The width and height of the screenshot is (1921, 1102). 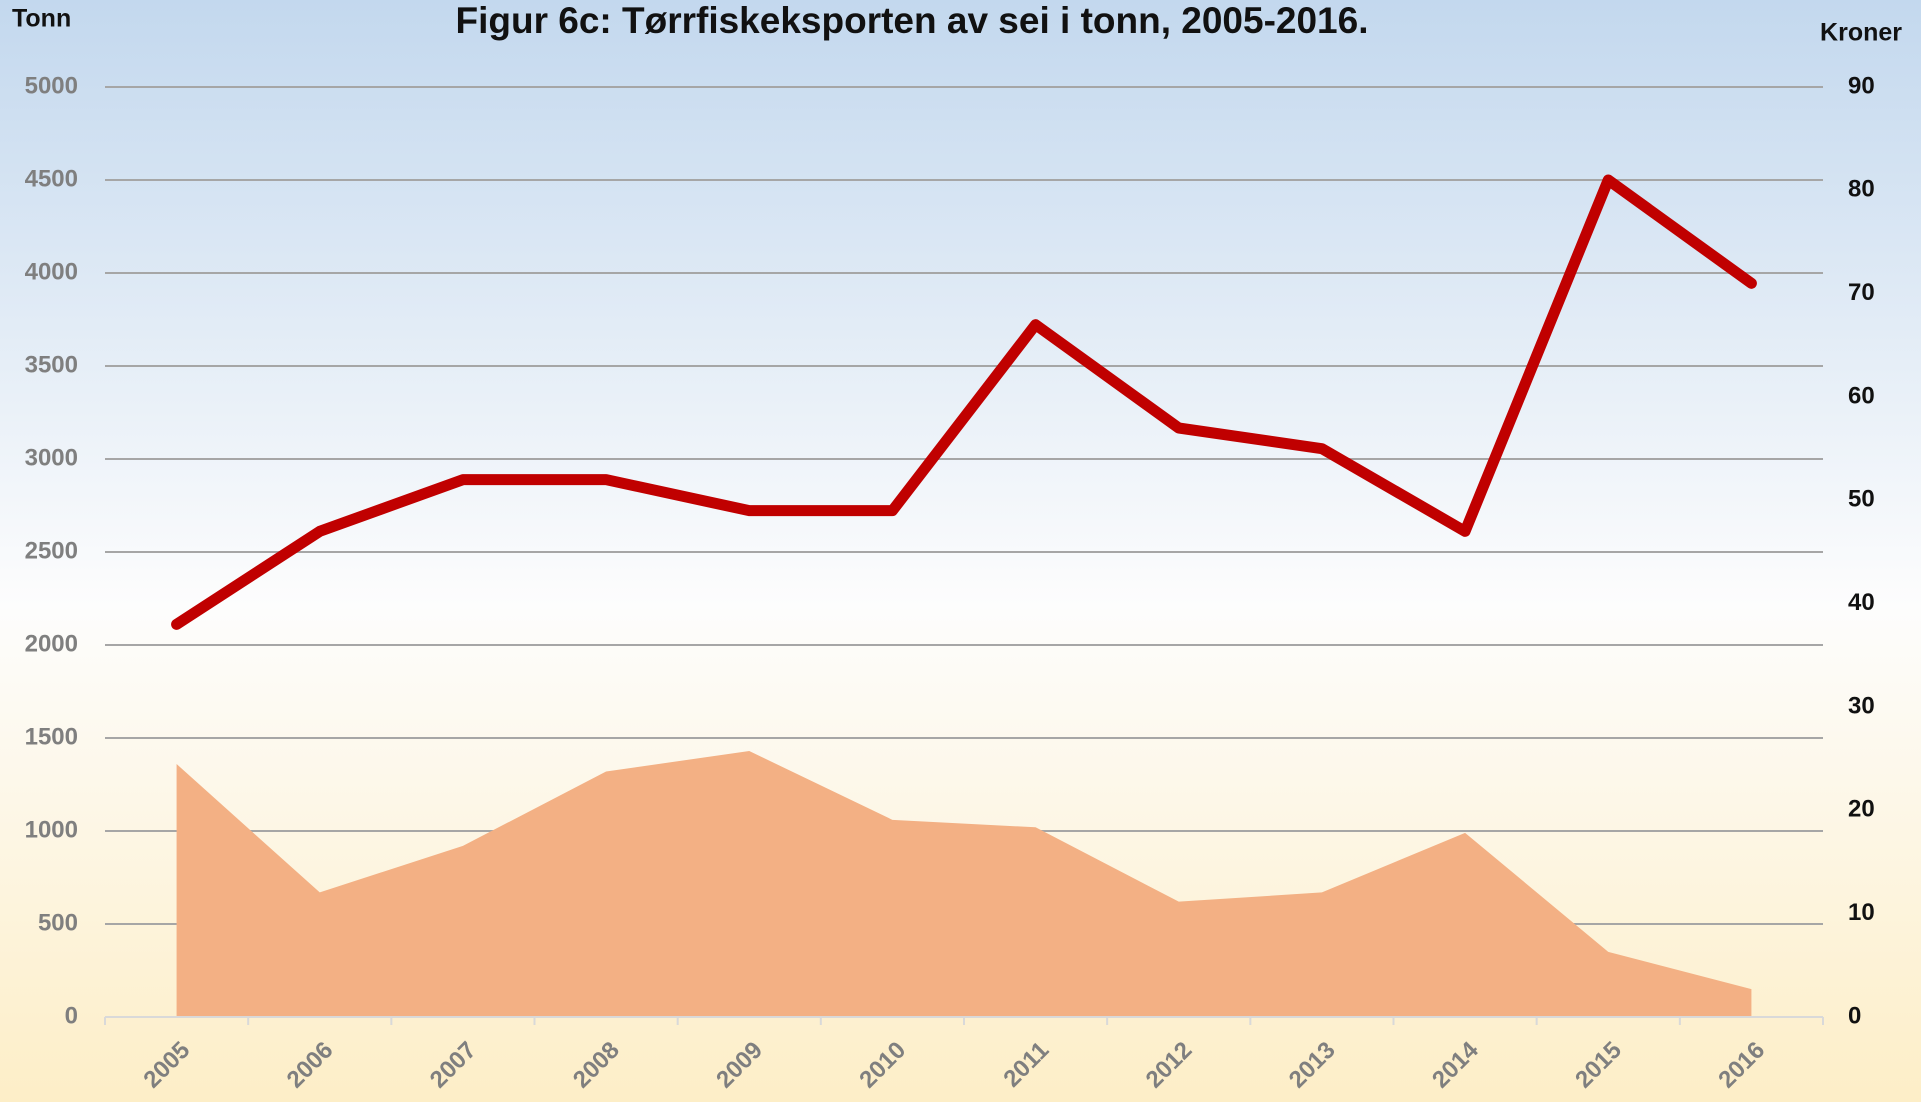 I want to click on y-tick-label: 1500, so click(x=51, y=736).